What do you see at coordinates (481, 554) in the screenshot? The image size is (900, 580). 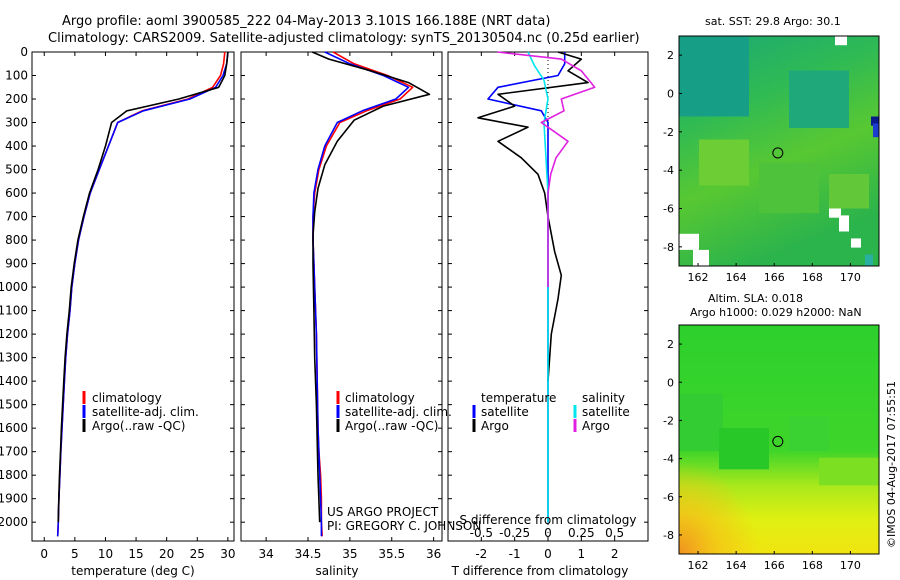 I see `x-tick-label: -2` at bounding box center [481, 554].